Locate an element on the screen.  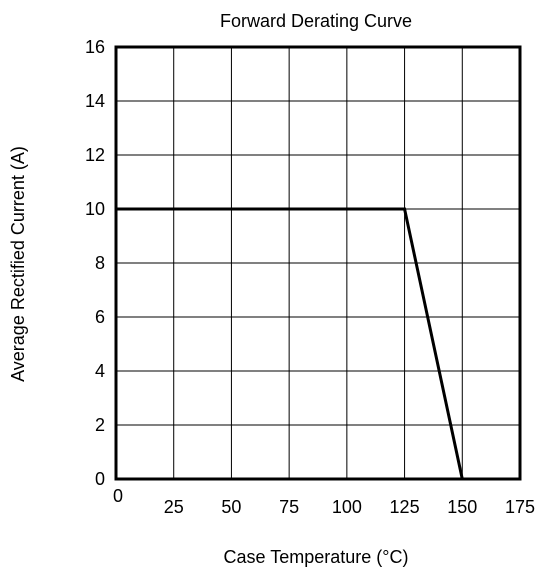
chart-title: Forward Derating Curve is located at coordinates (316, 21).